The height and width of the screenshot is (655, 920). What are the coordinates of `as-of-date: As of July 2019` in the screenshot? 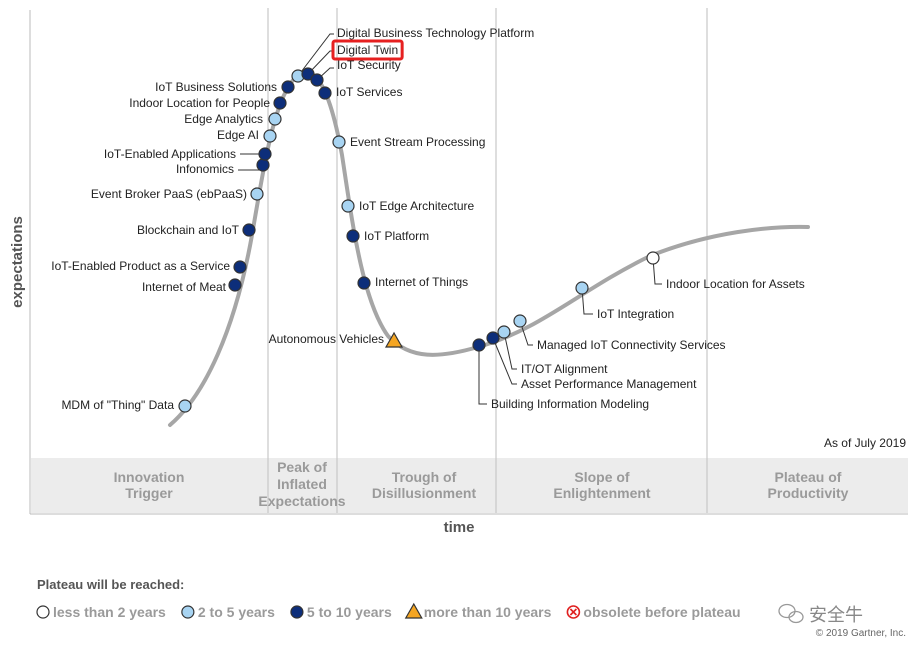 It's located at (865, 443).